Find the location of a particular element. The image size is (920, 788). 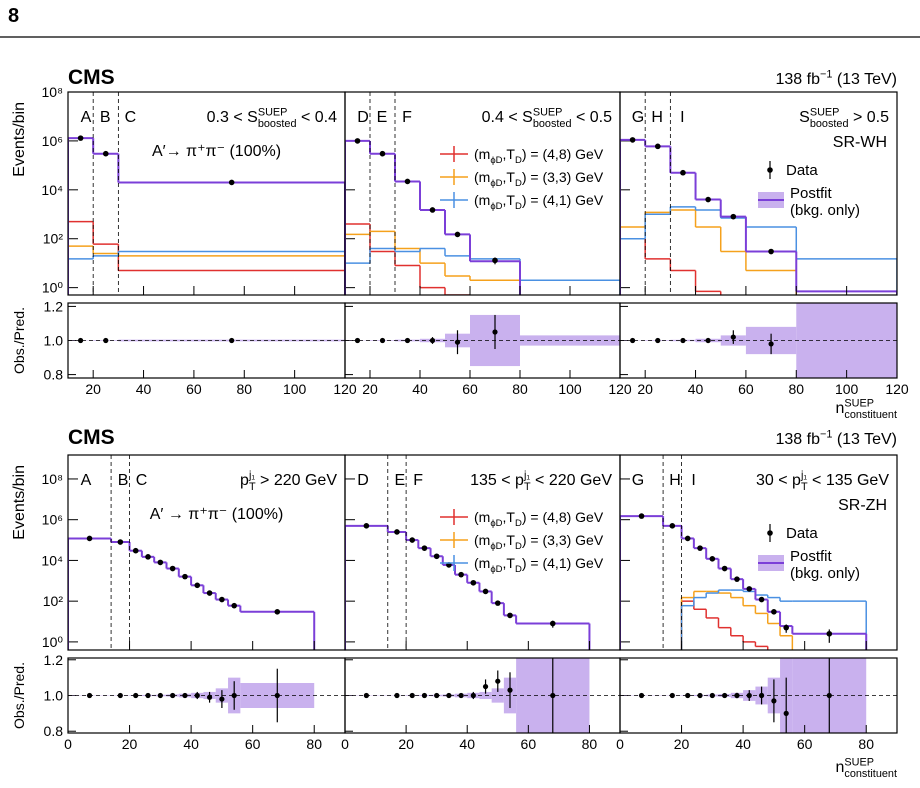

text-part: SUEP is located at coordinates (859, 763).